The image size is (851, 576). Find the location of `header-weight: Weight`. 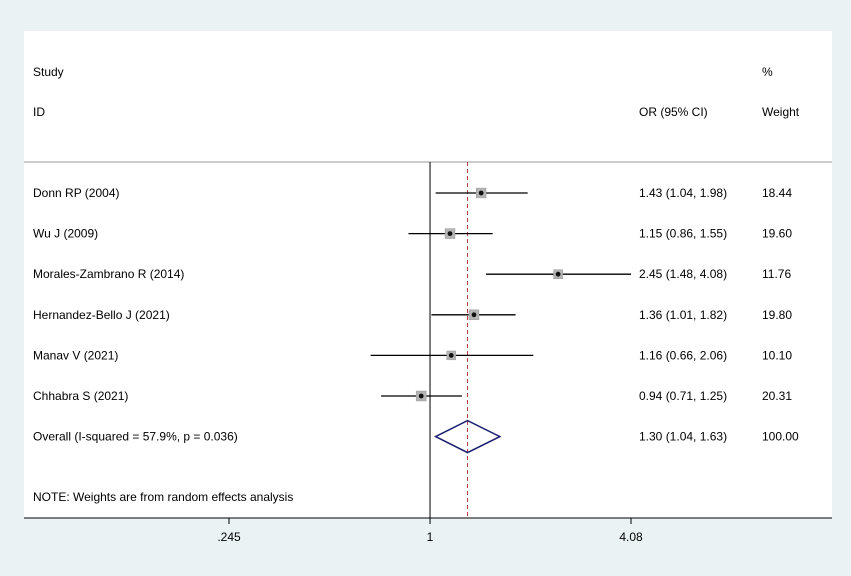

header-weight: Weight is located at coordinates (781, 112).